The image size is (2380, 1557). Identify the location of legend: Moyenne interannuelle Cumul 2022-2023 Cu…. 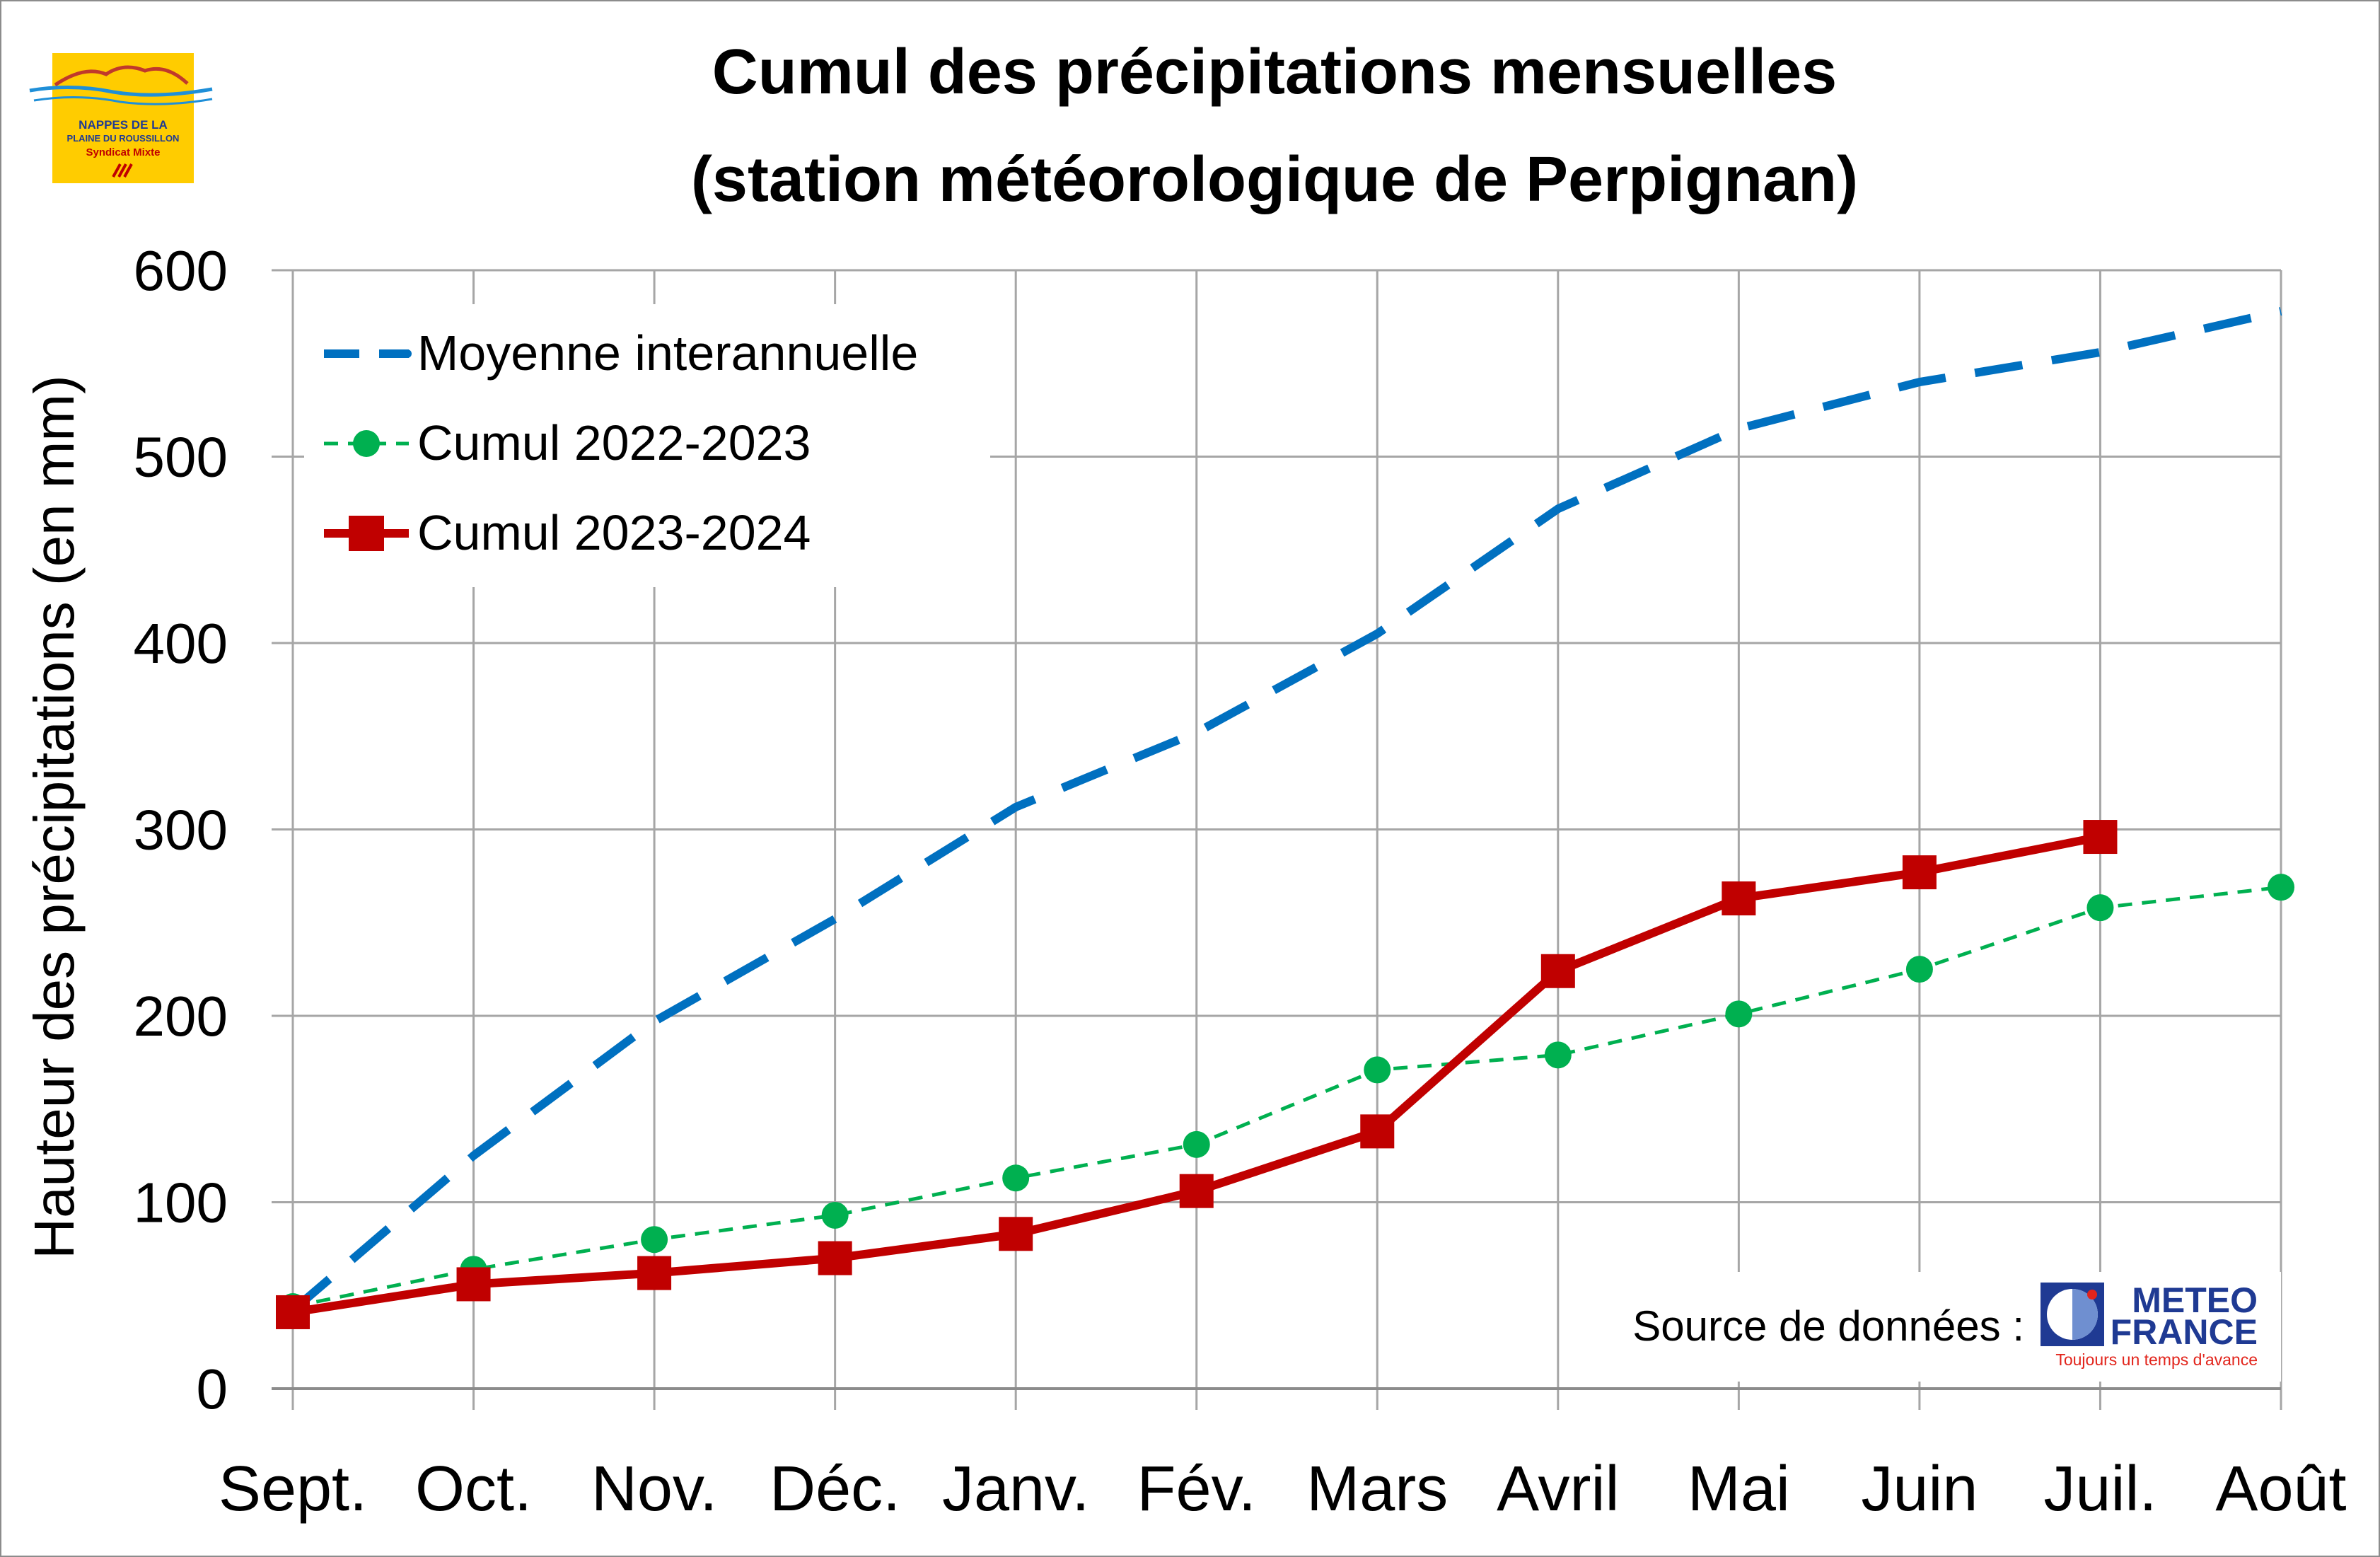
(647, 445).